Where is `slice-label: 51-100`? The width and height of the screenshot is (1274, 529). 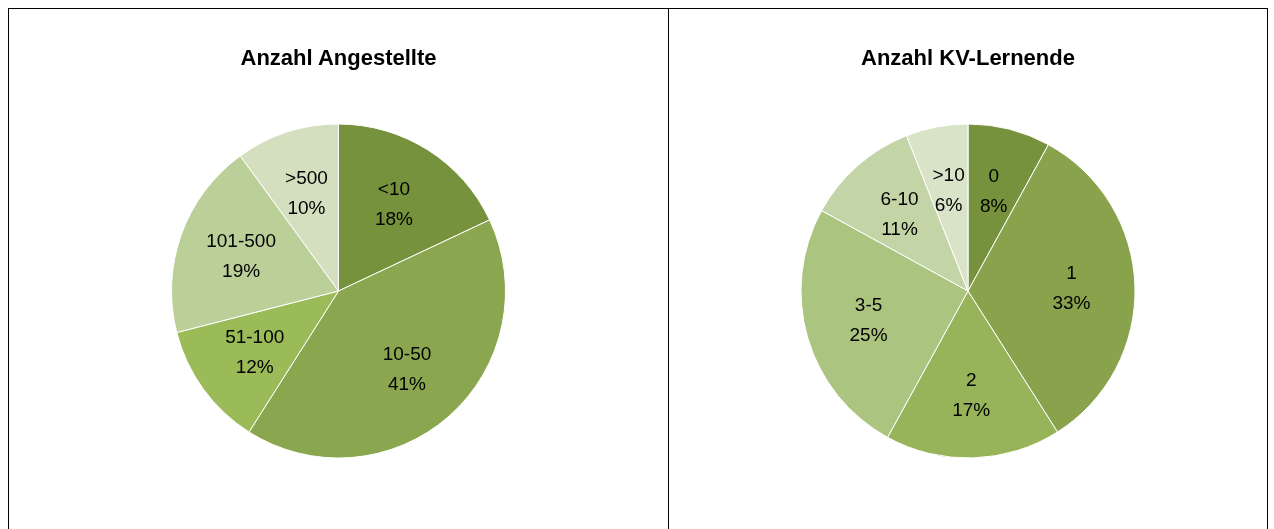
slice-label: 51-100 is located at coordinates (255, 337).